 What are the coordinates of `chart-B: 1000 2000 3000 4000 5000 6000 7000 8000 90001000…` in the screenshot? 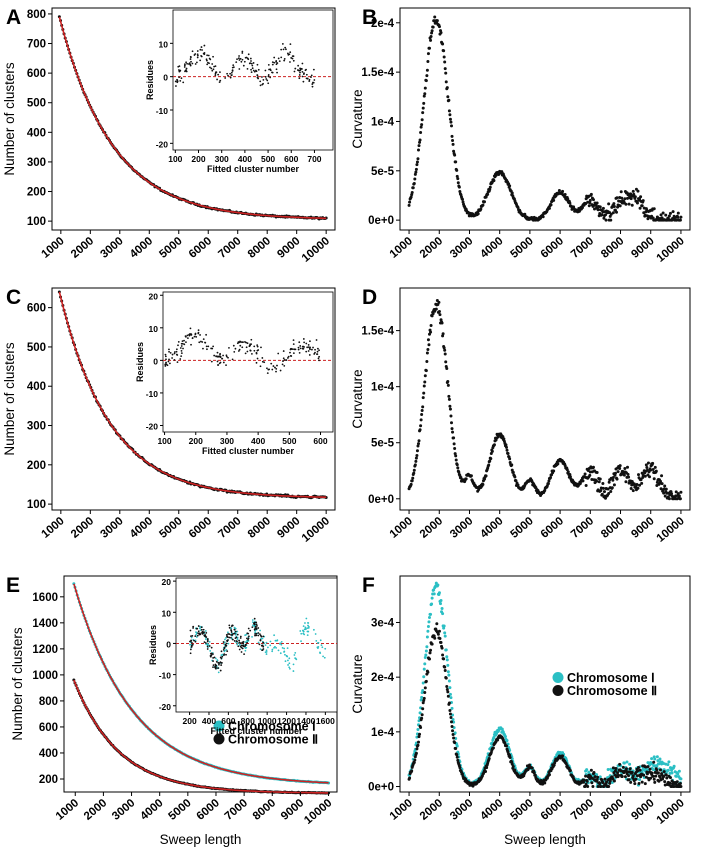 It's located at (520, 136).